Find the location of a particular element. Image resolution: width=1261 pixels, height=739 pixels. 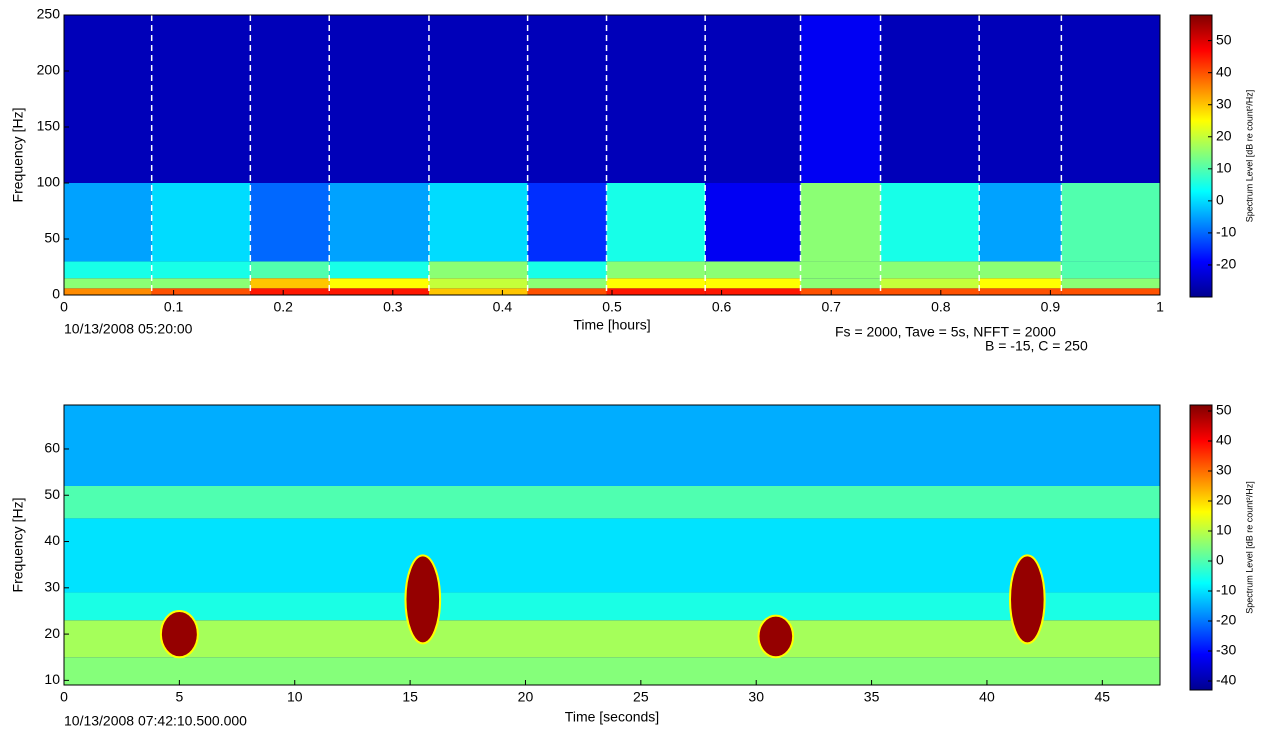

annotation: B = -15, C = 250 is located at coordinates (1036, 346).